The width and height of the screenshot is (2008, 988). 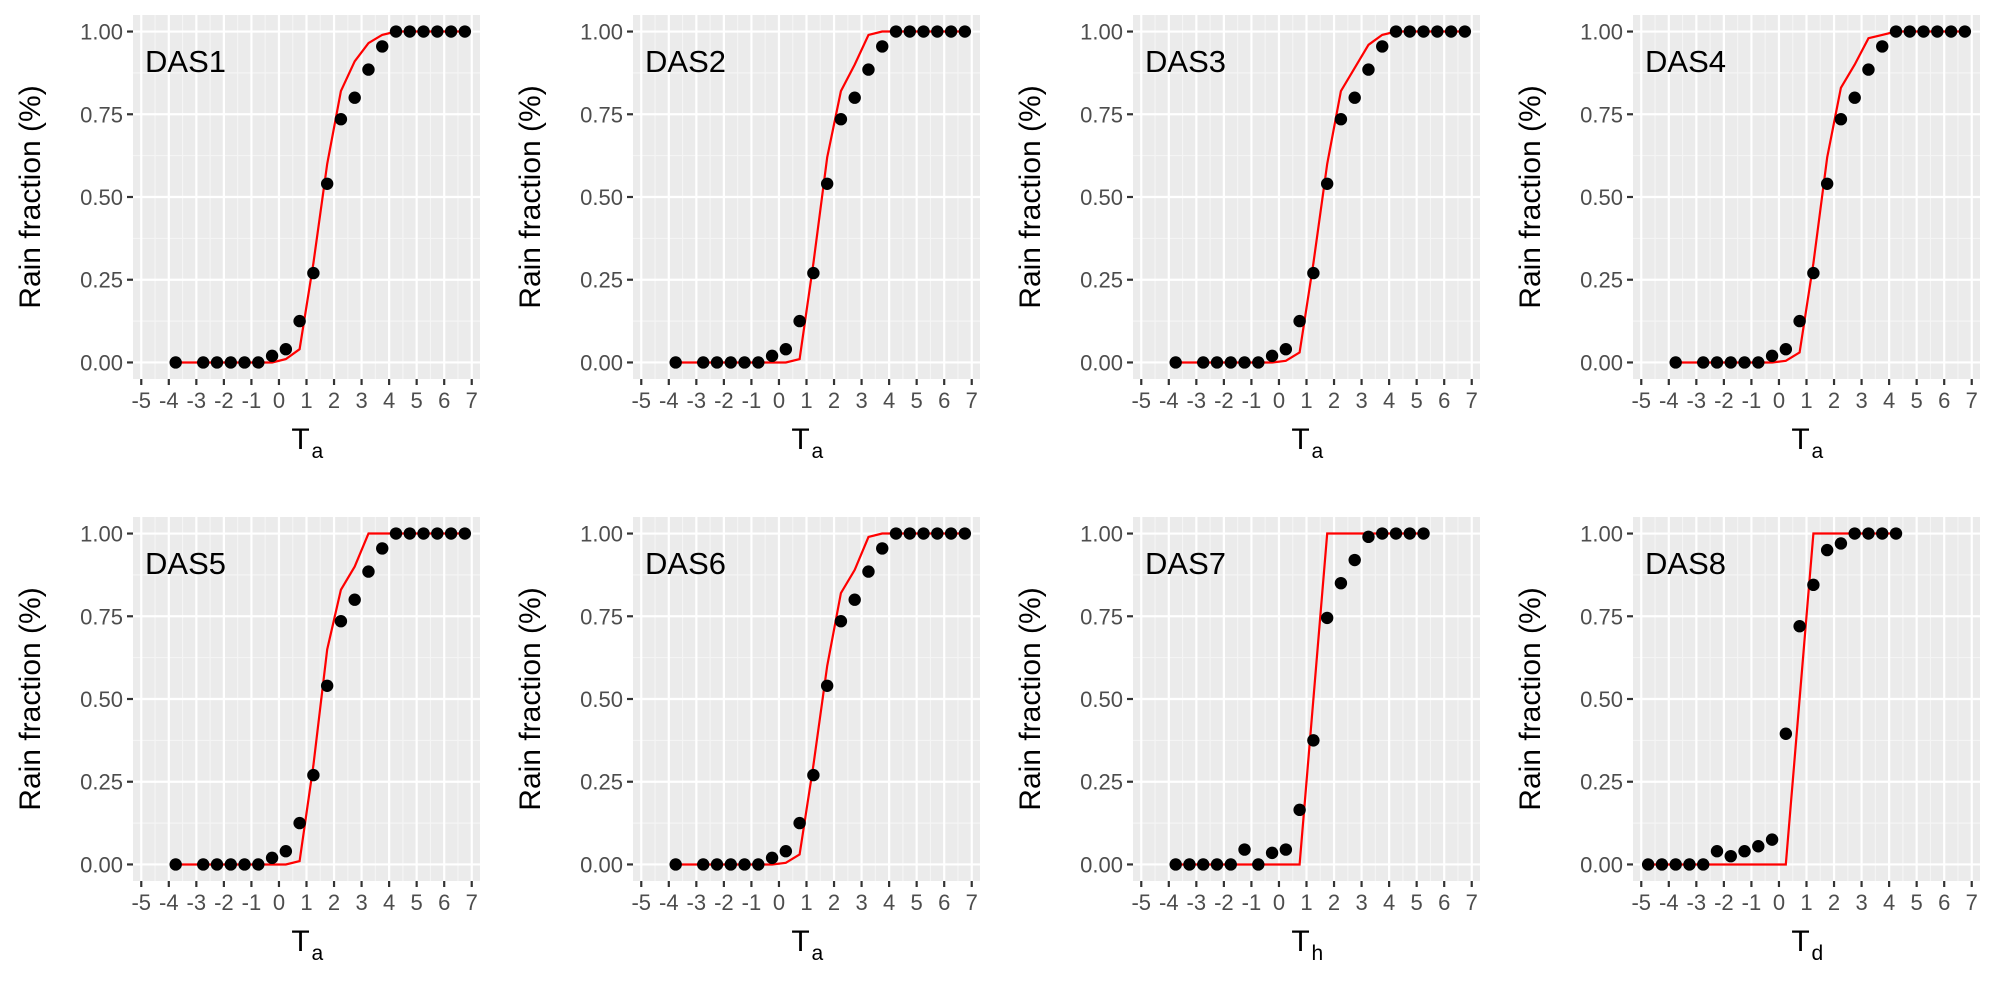 I want to click on y-tick-label: 0.50, so click(x=1101, y=197).